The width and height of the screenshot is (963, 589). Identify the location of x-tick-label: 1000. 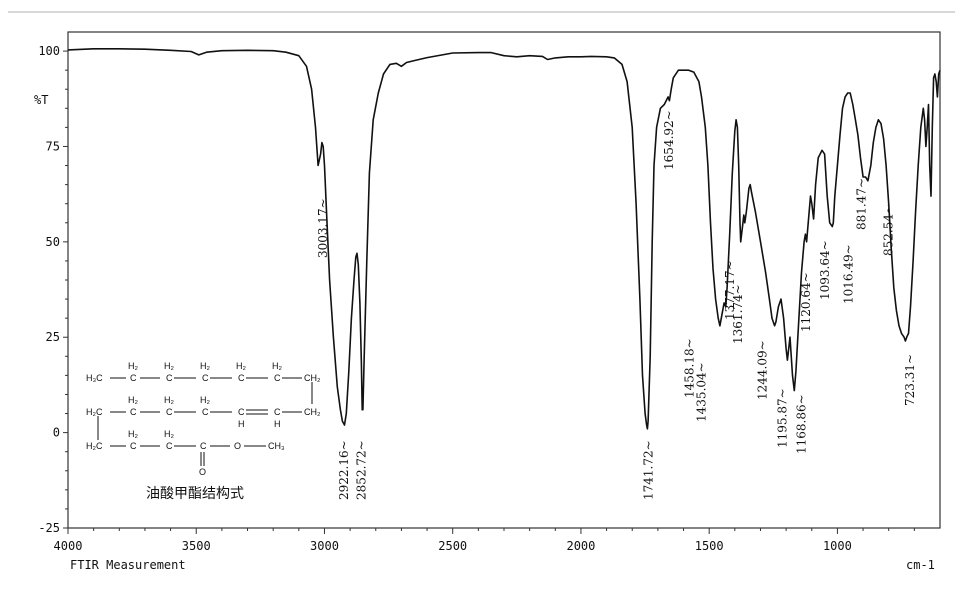
(837, 546).